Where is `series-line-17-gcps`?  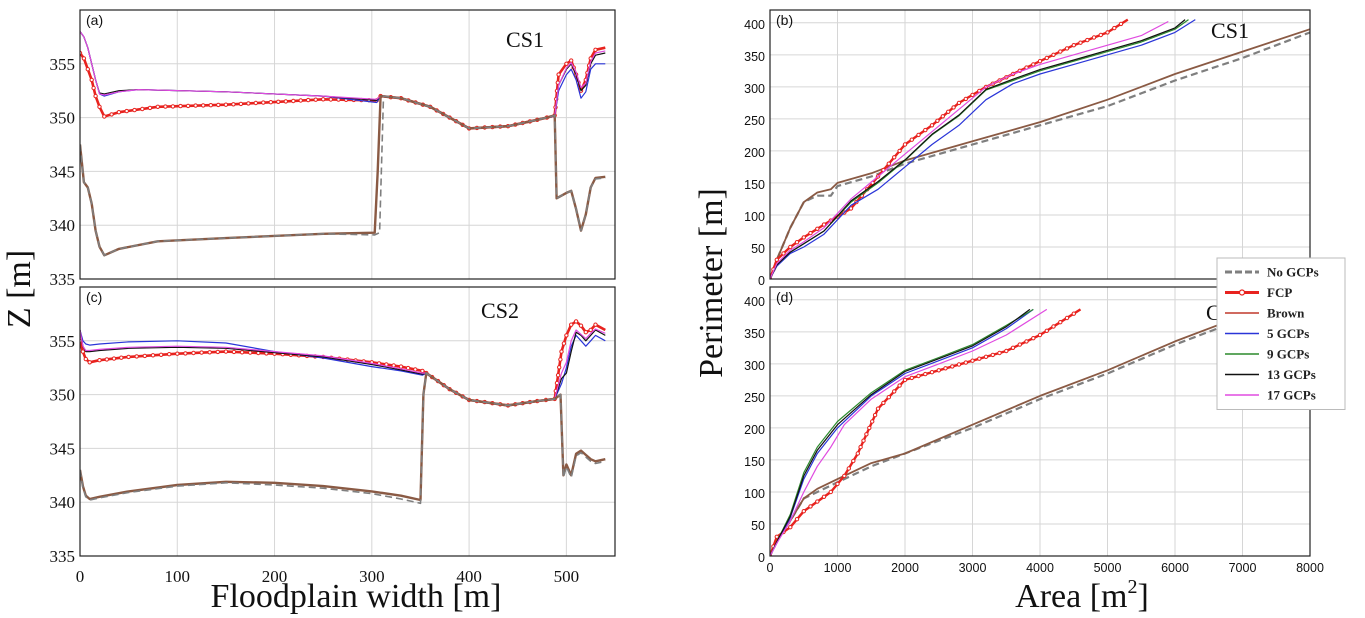 series-line-17-gcps is located at coordinates (969, 149).